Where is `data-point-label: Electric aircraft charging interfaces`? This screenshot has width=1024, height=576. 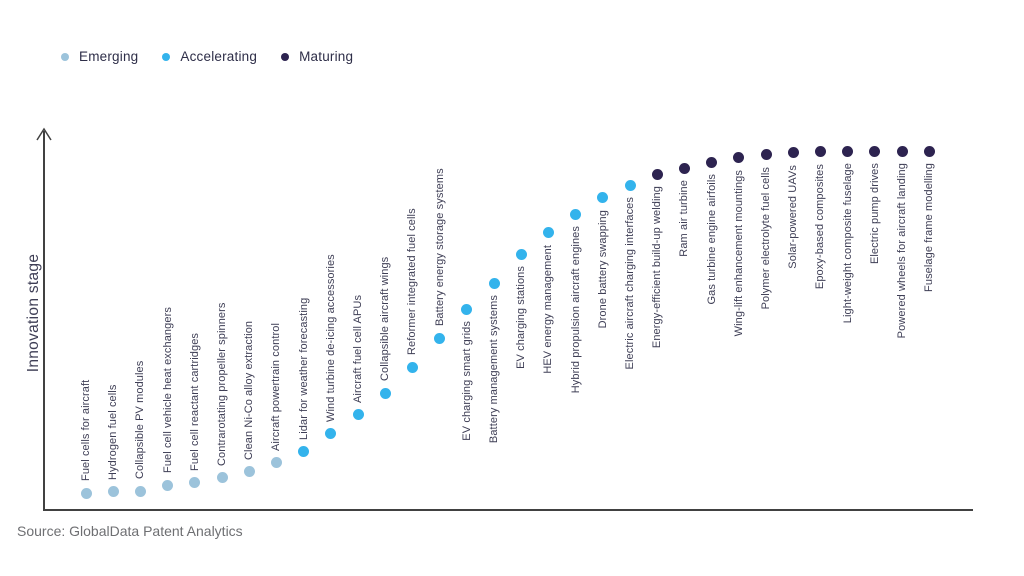 data-point-label: Electric aircraft charging interfaces is located at coordinates (630, 283).